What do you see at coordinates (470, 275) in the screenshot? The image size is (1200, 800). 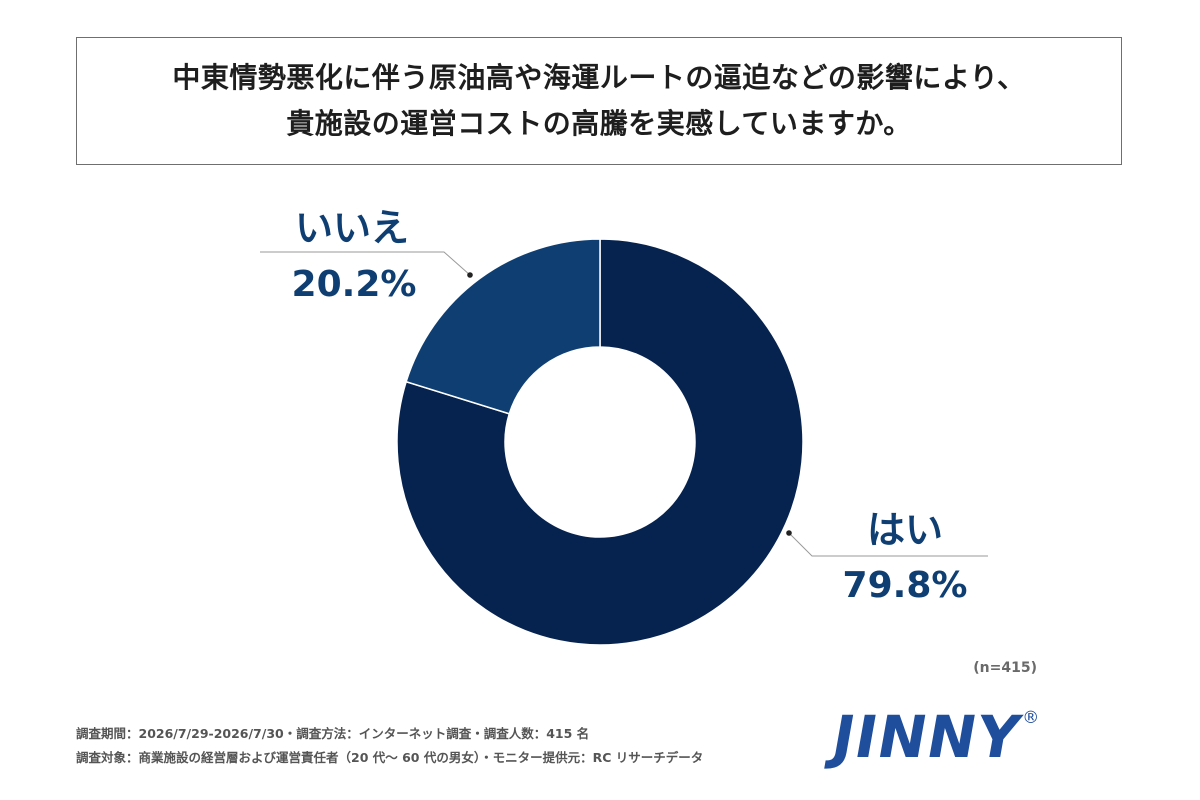 I see `leader-dot-no` at bounding box center [470, 275].